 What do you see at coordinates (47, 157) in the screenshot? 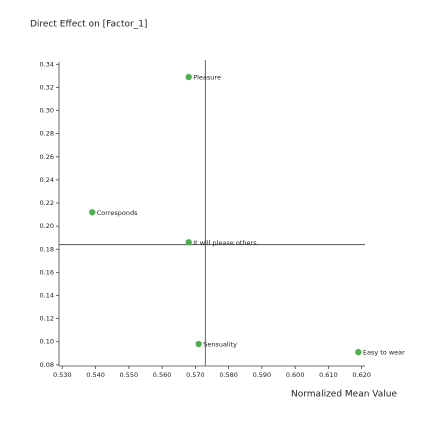
I see `y-tick-label: 0.26` at bounding box center [47, 157].